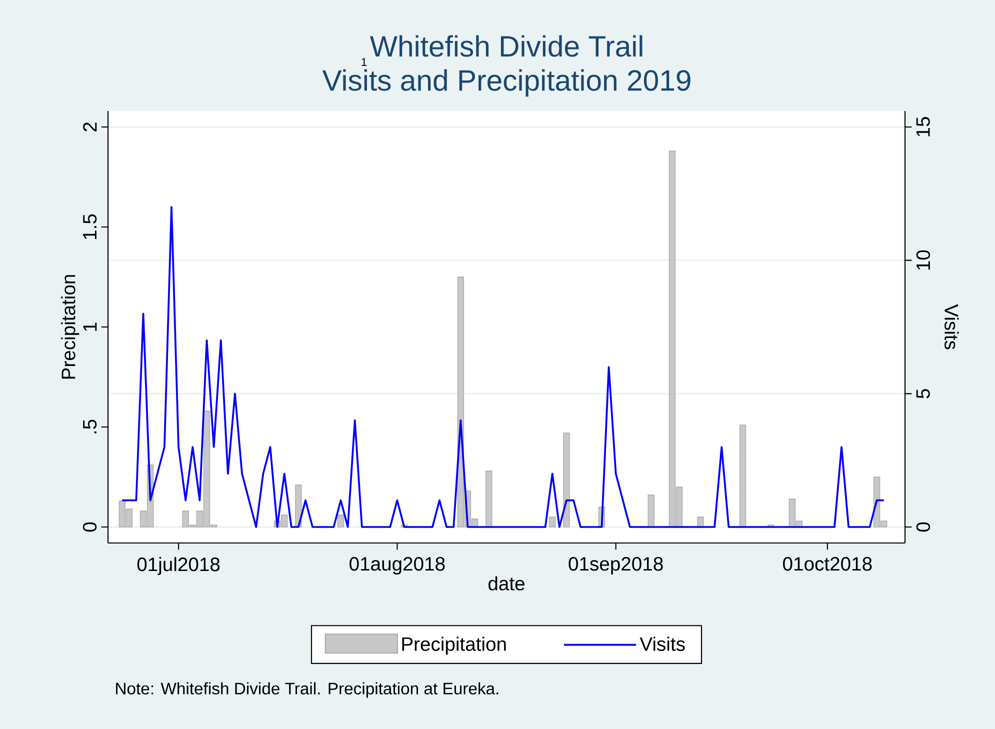 The width and height of the screenshot is (995, 729). Describe the element at coordinates (506, 583) in the screenshot. I see `x-axis-title: date` at that location.